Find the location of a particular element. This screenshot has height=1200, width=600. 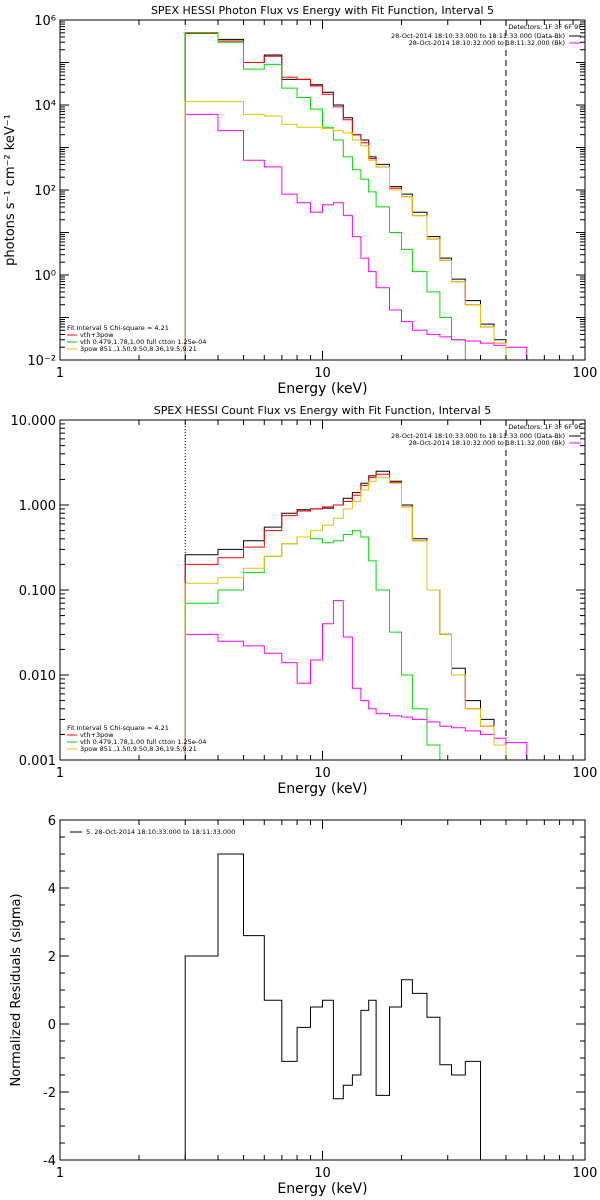

y-tick-label: 10⁶ is located at coordinates (45, 21).